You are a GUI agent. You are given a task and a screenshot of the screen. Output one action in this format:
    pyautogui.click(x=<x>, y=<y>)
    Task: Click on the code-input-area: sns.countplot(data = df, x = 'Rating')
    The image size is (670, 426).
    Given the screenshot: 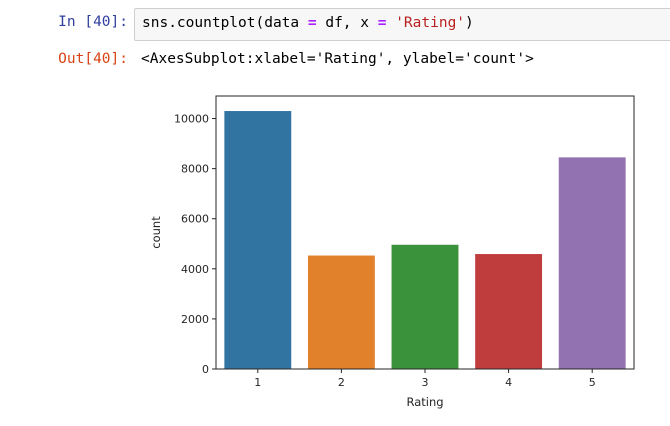 What is the action you would take?
    pyautogui.click(x=402, y=24)
    